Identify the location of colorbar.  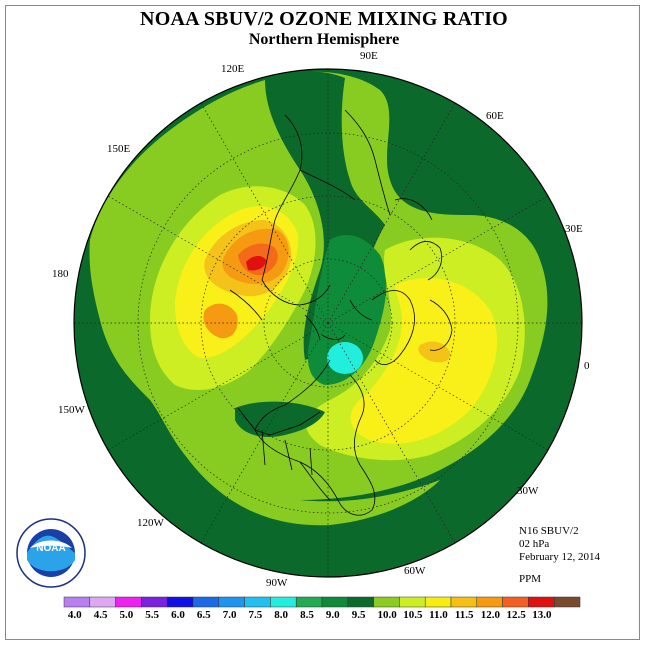
(322, 602).